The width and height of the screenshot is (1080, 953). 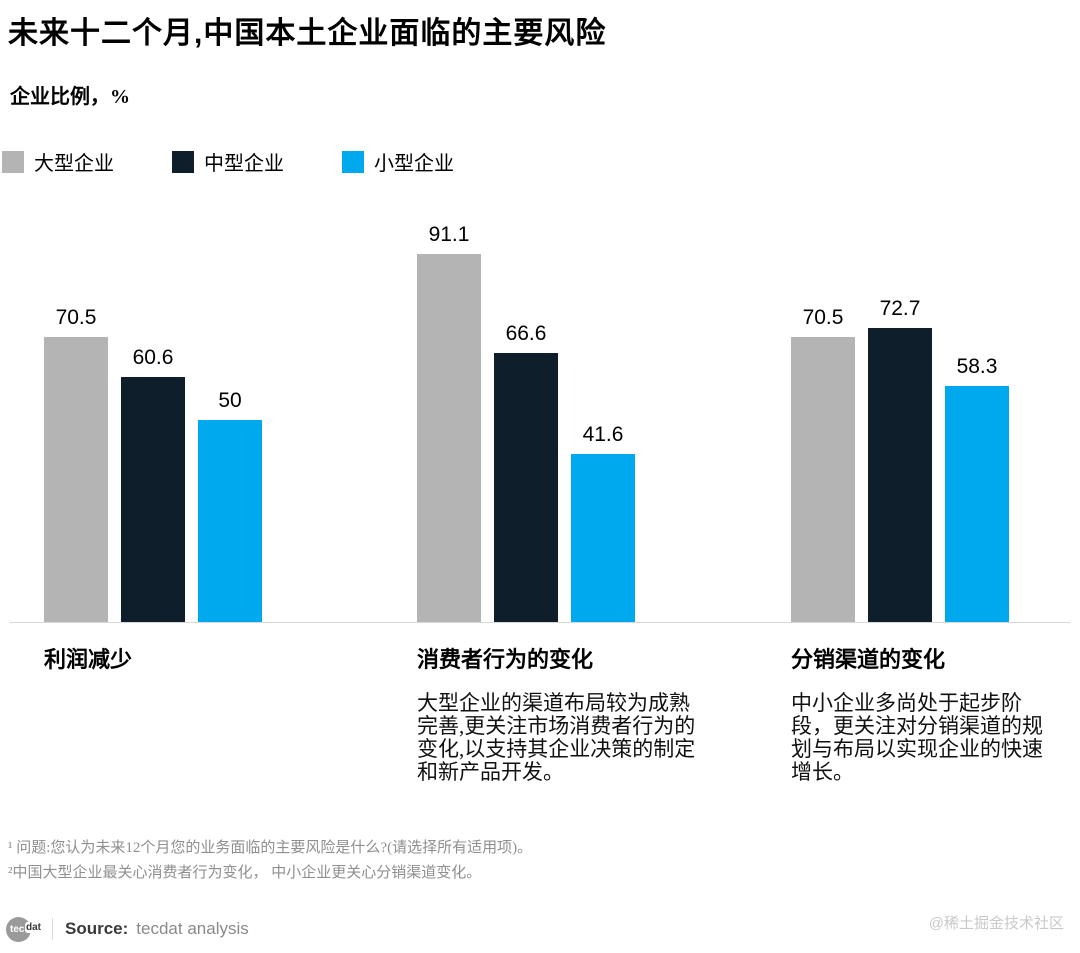 I want to click on category-label: 分销渠道的变化, so click(x=868, y=659).